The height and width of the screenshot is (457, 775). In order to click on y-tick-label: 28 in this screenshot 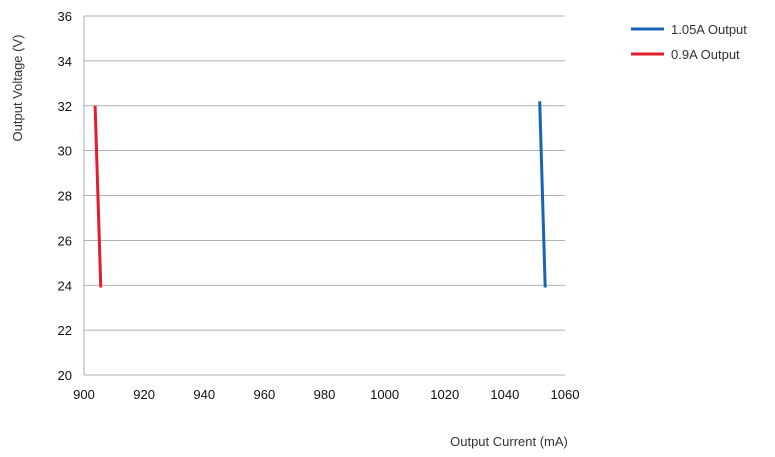, I will do `click(65, 196)`.